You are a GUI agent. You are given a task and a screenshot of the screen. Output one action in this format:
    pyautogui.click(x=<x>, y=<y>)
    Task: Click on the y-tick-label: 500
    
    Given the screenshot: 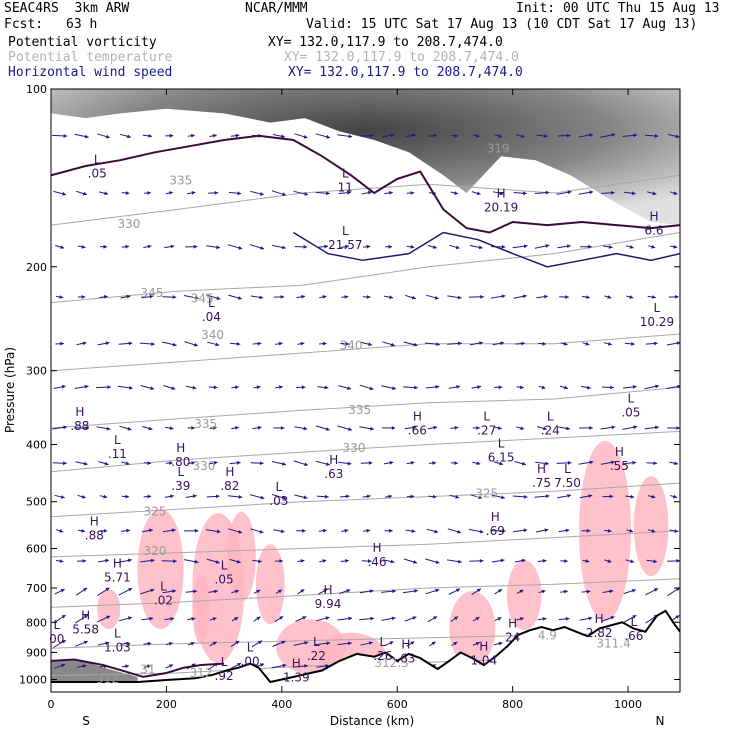 What is the action you would take?
    pyautogui.click(x=36, y=502)
    